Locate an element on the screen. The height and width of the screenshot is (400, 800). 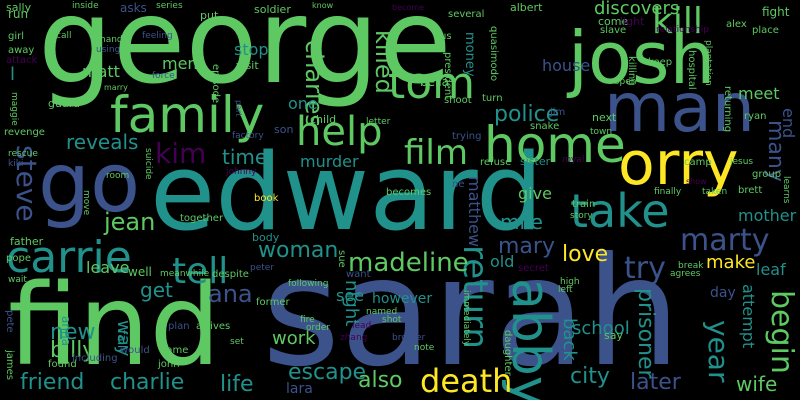
word-brett: brett is located at coordinates (750, 190).